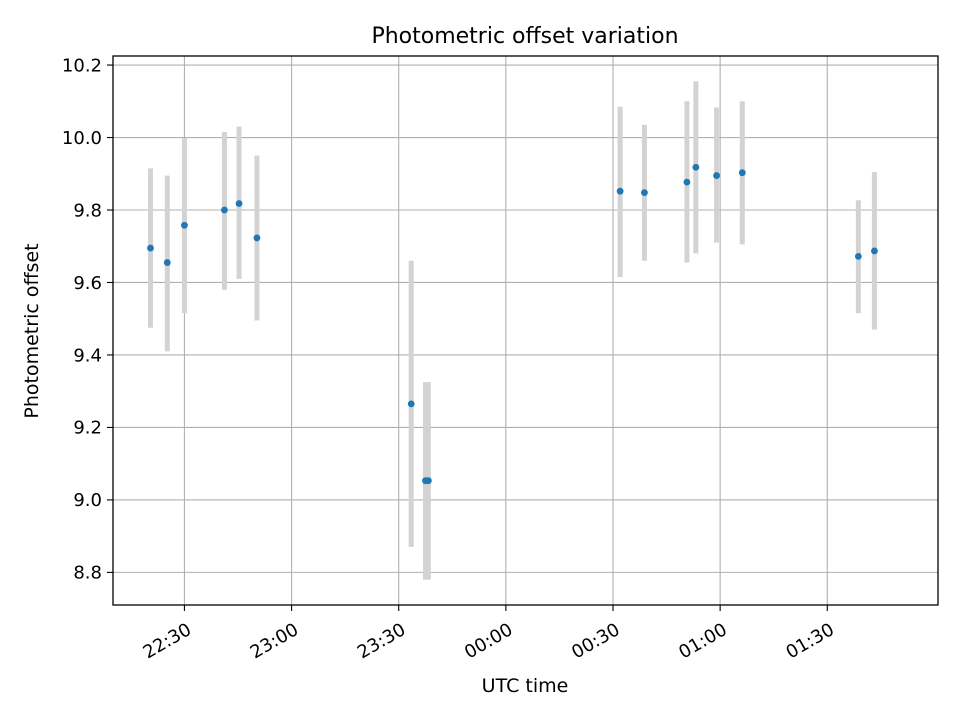  I want to click on y-tick-label: 9.4, so click(87, 355).